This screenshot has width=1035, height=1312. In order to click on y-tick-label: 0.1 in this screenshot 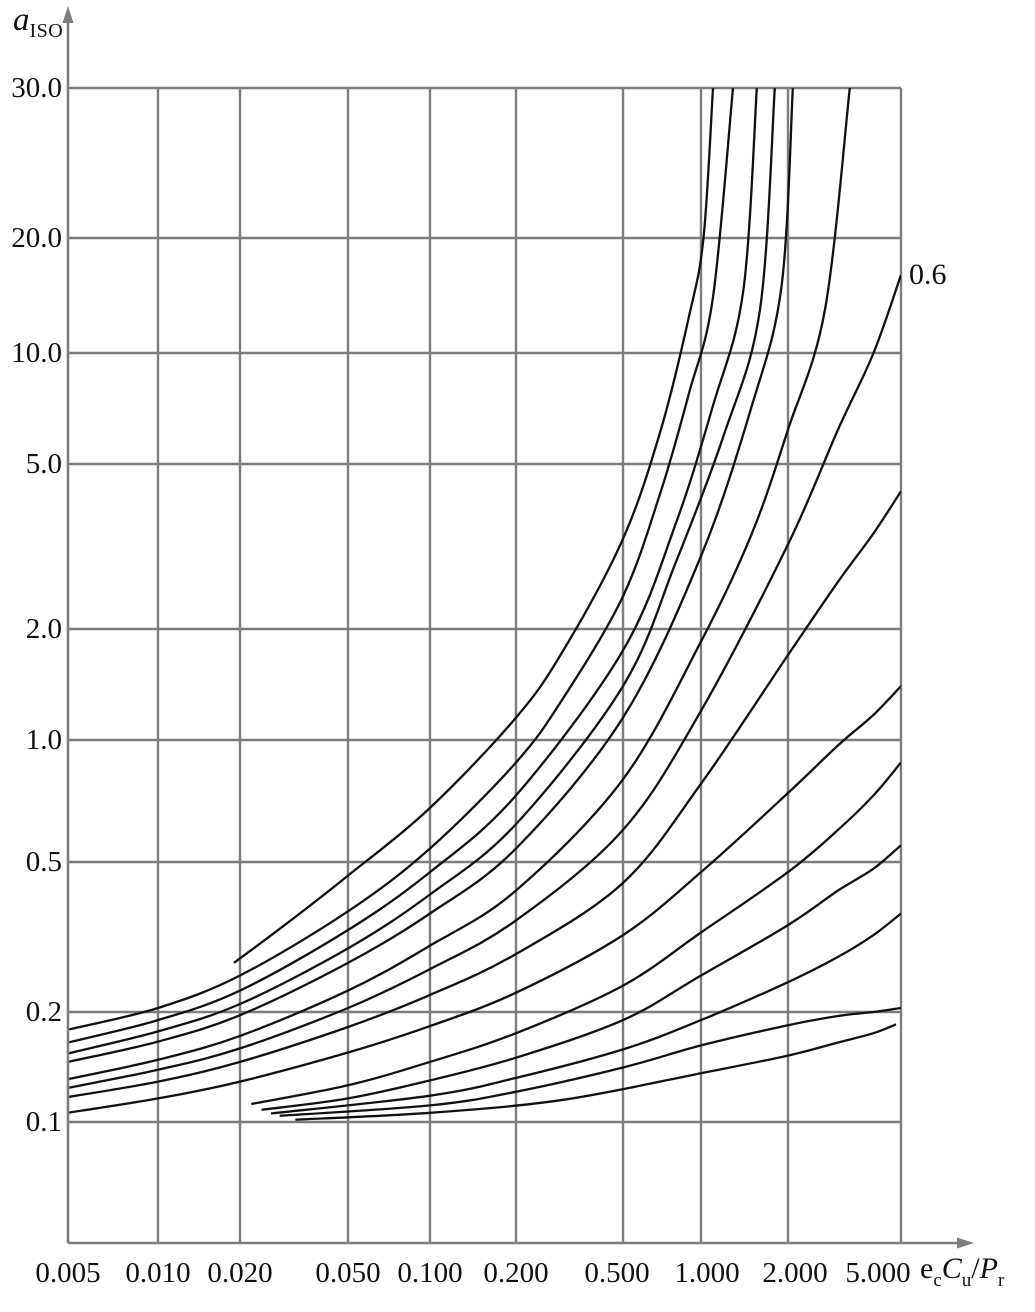, I will do `click(43, 1122)`.